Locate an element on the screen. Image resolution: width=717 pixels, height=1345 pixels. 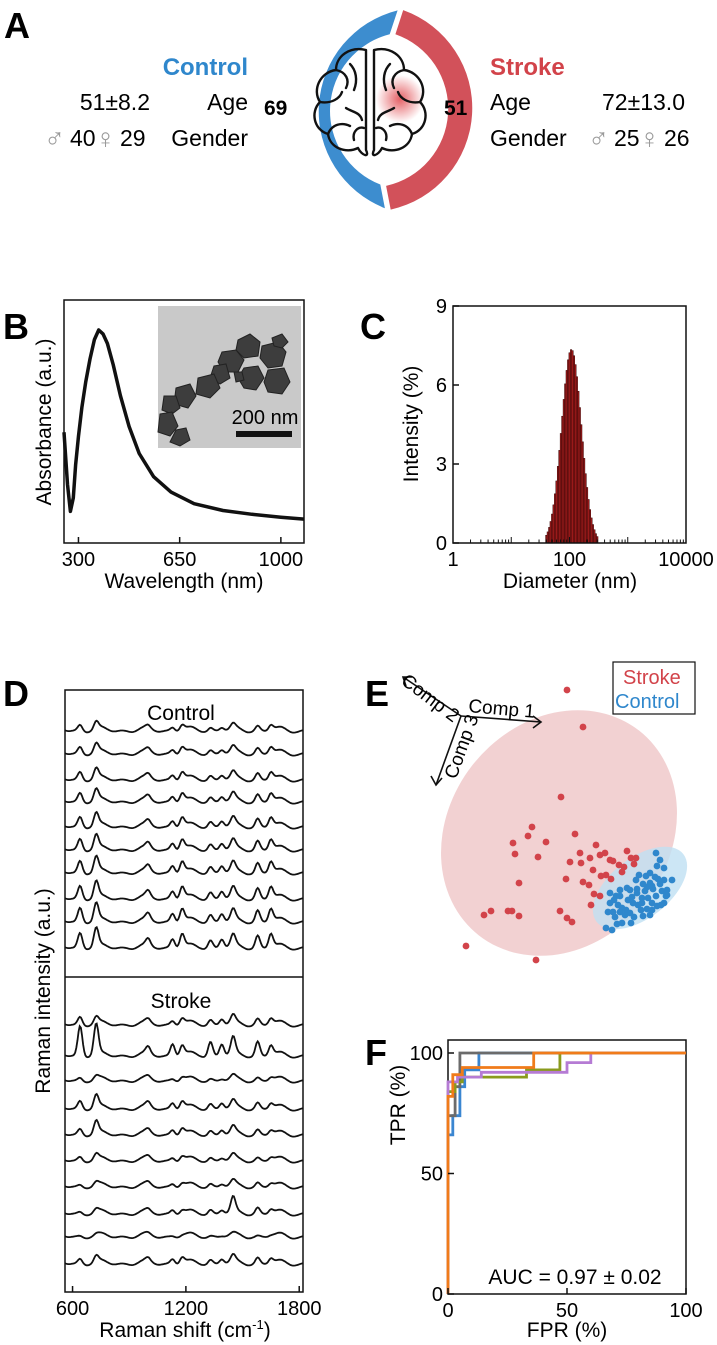
stroke-age-value: 72±13.0 is located at coordinates (643, 102).